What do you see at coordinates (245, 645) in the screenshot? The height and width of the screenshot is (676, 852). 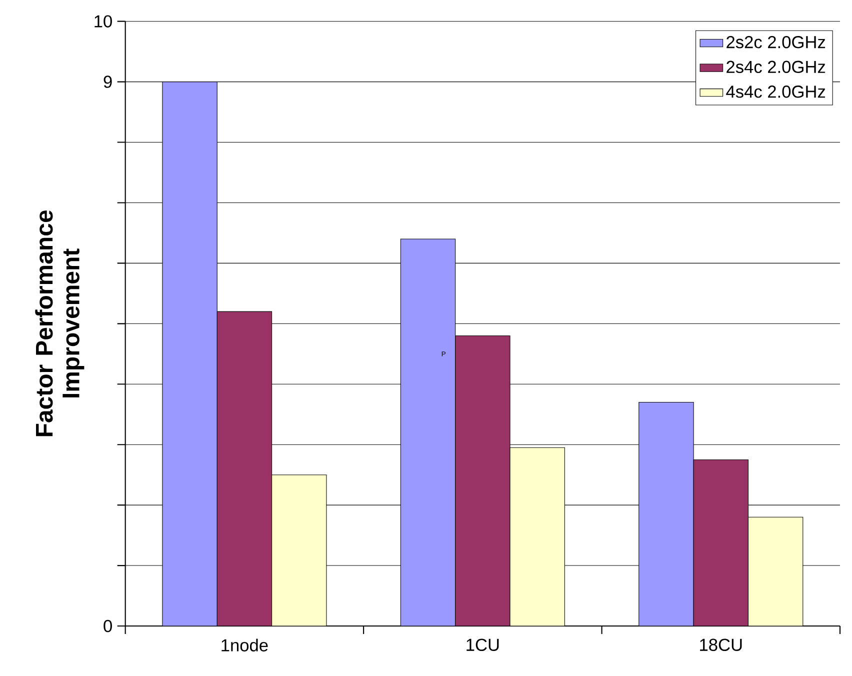 I see `x-tick-label: 1node` at bounding box center [245, 645].